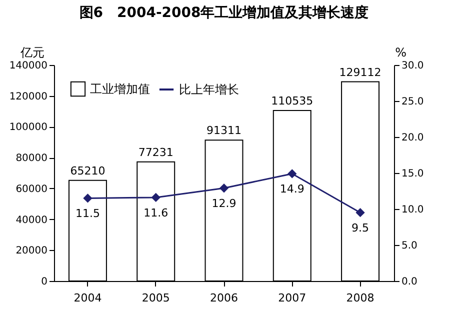 The width and height of the screenshot is (467, 325). I want to click on data-label: 9.5, so click(361, 228).